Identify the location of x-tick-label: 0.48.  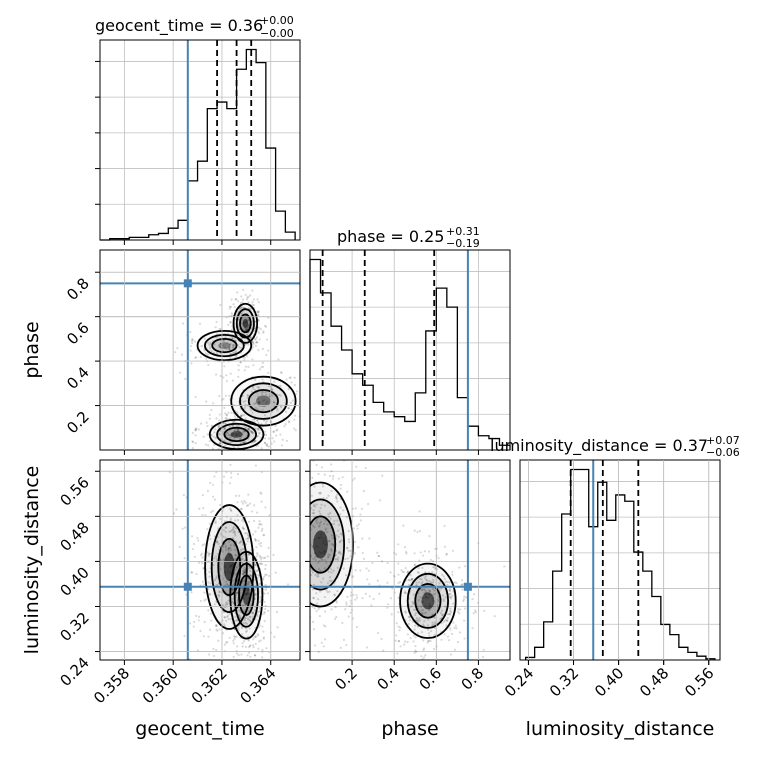
(654, 682).